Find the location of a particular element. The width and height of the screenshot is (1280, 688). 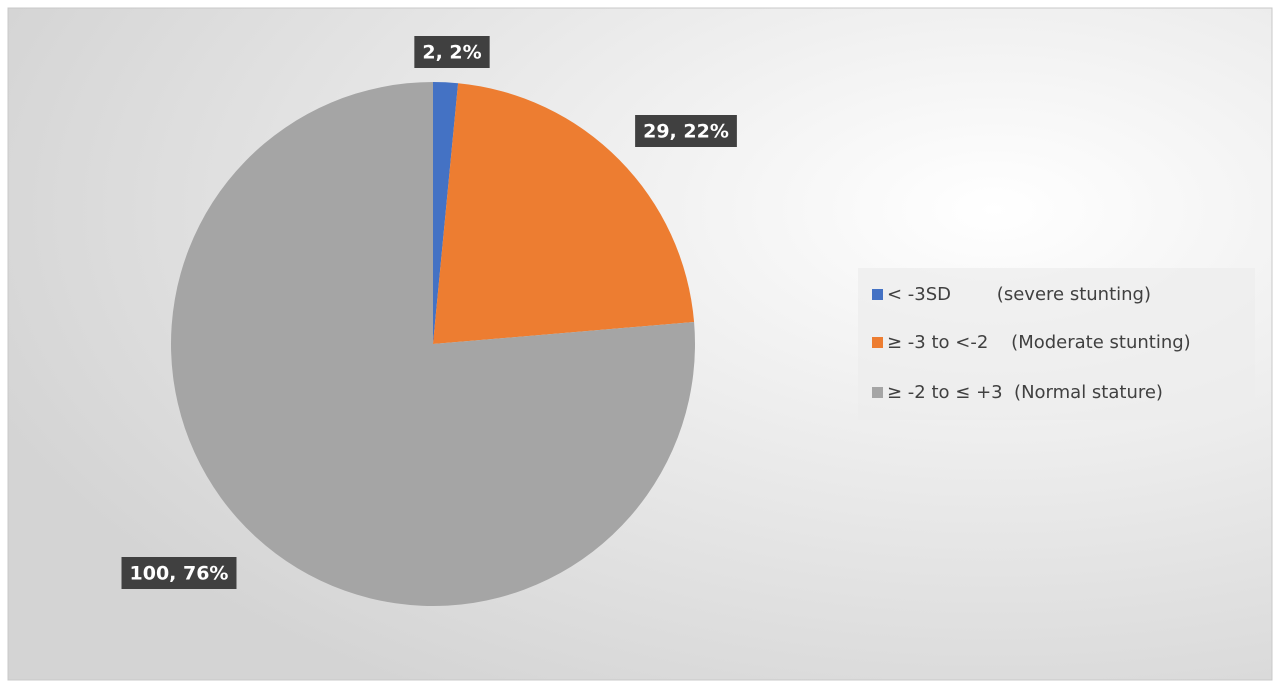

data-label: 2, 2% is located at coordinates (451, 53).